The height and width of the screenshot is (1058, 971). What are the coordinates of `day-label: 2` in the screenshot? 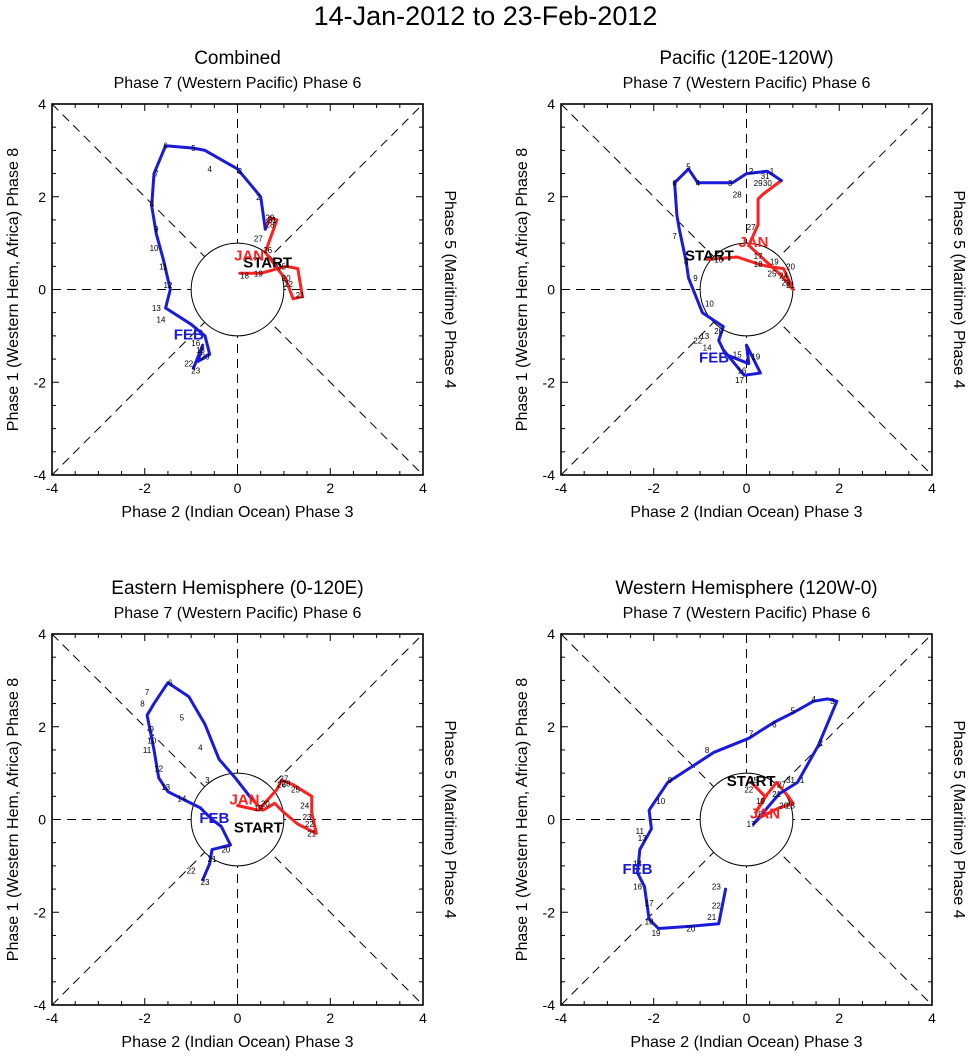 It's located at (820, 743).